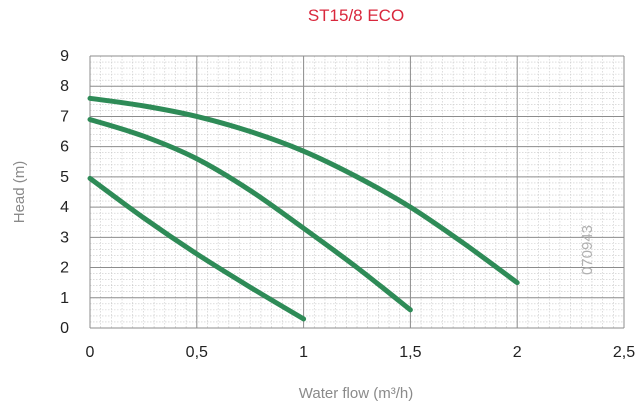  I want to click on chart-title: ST15/8 ECO, so click(356, 15).